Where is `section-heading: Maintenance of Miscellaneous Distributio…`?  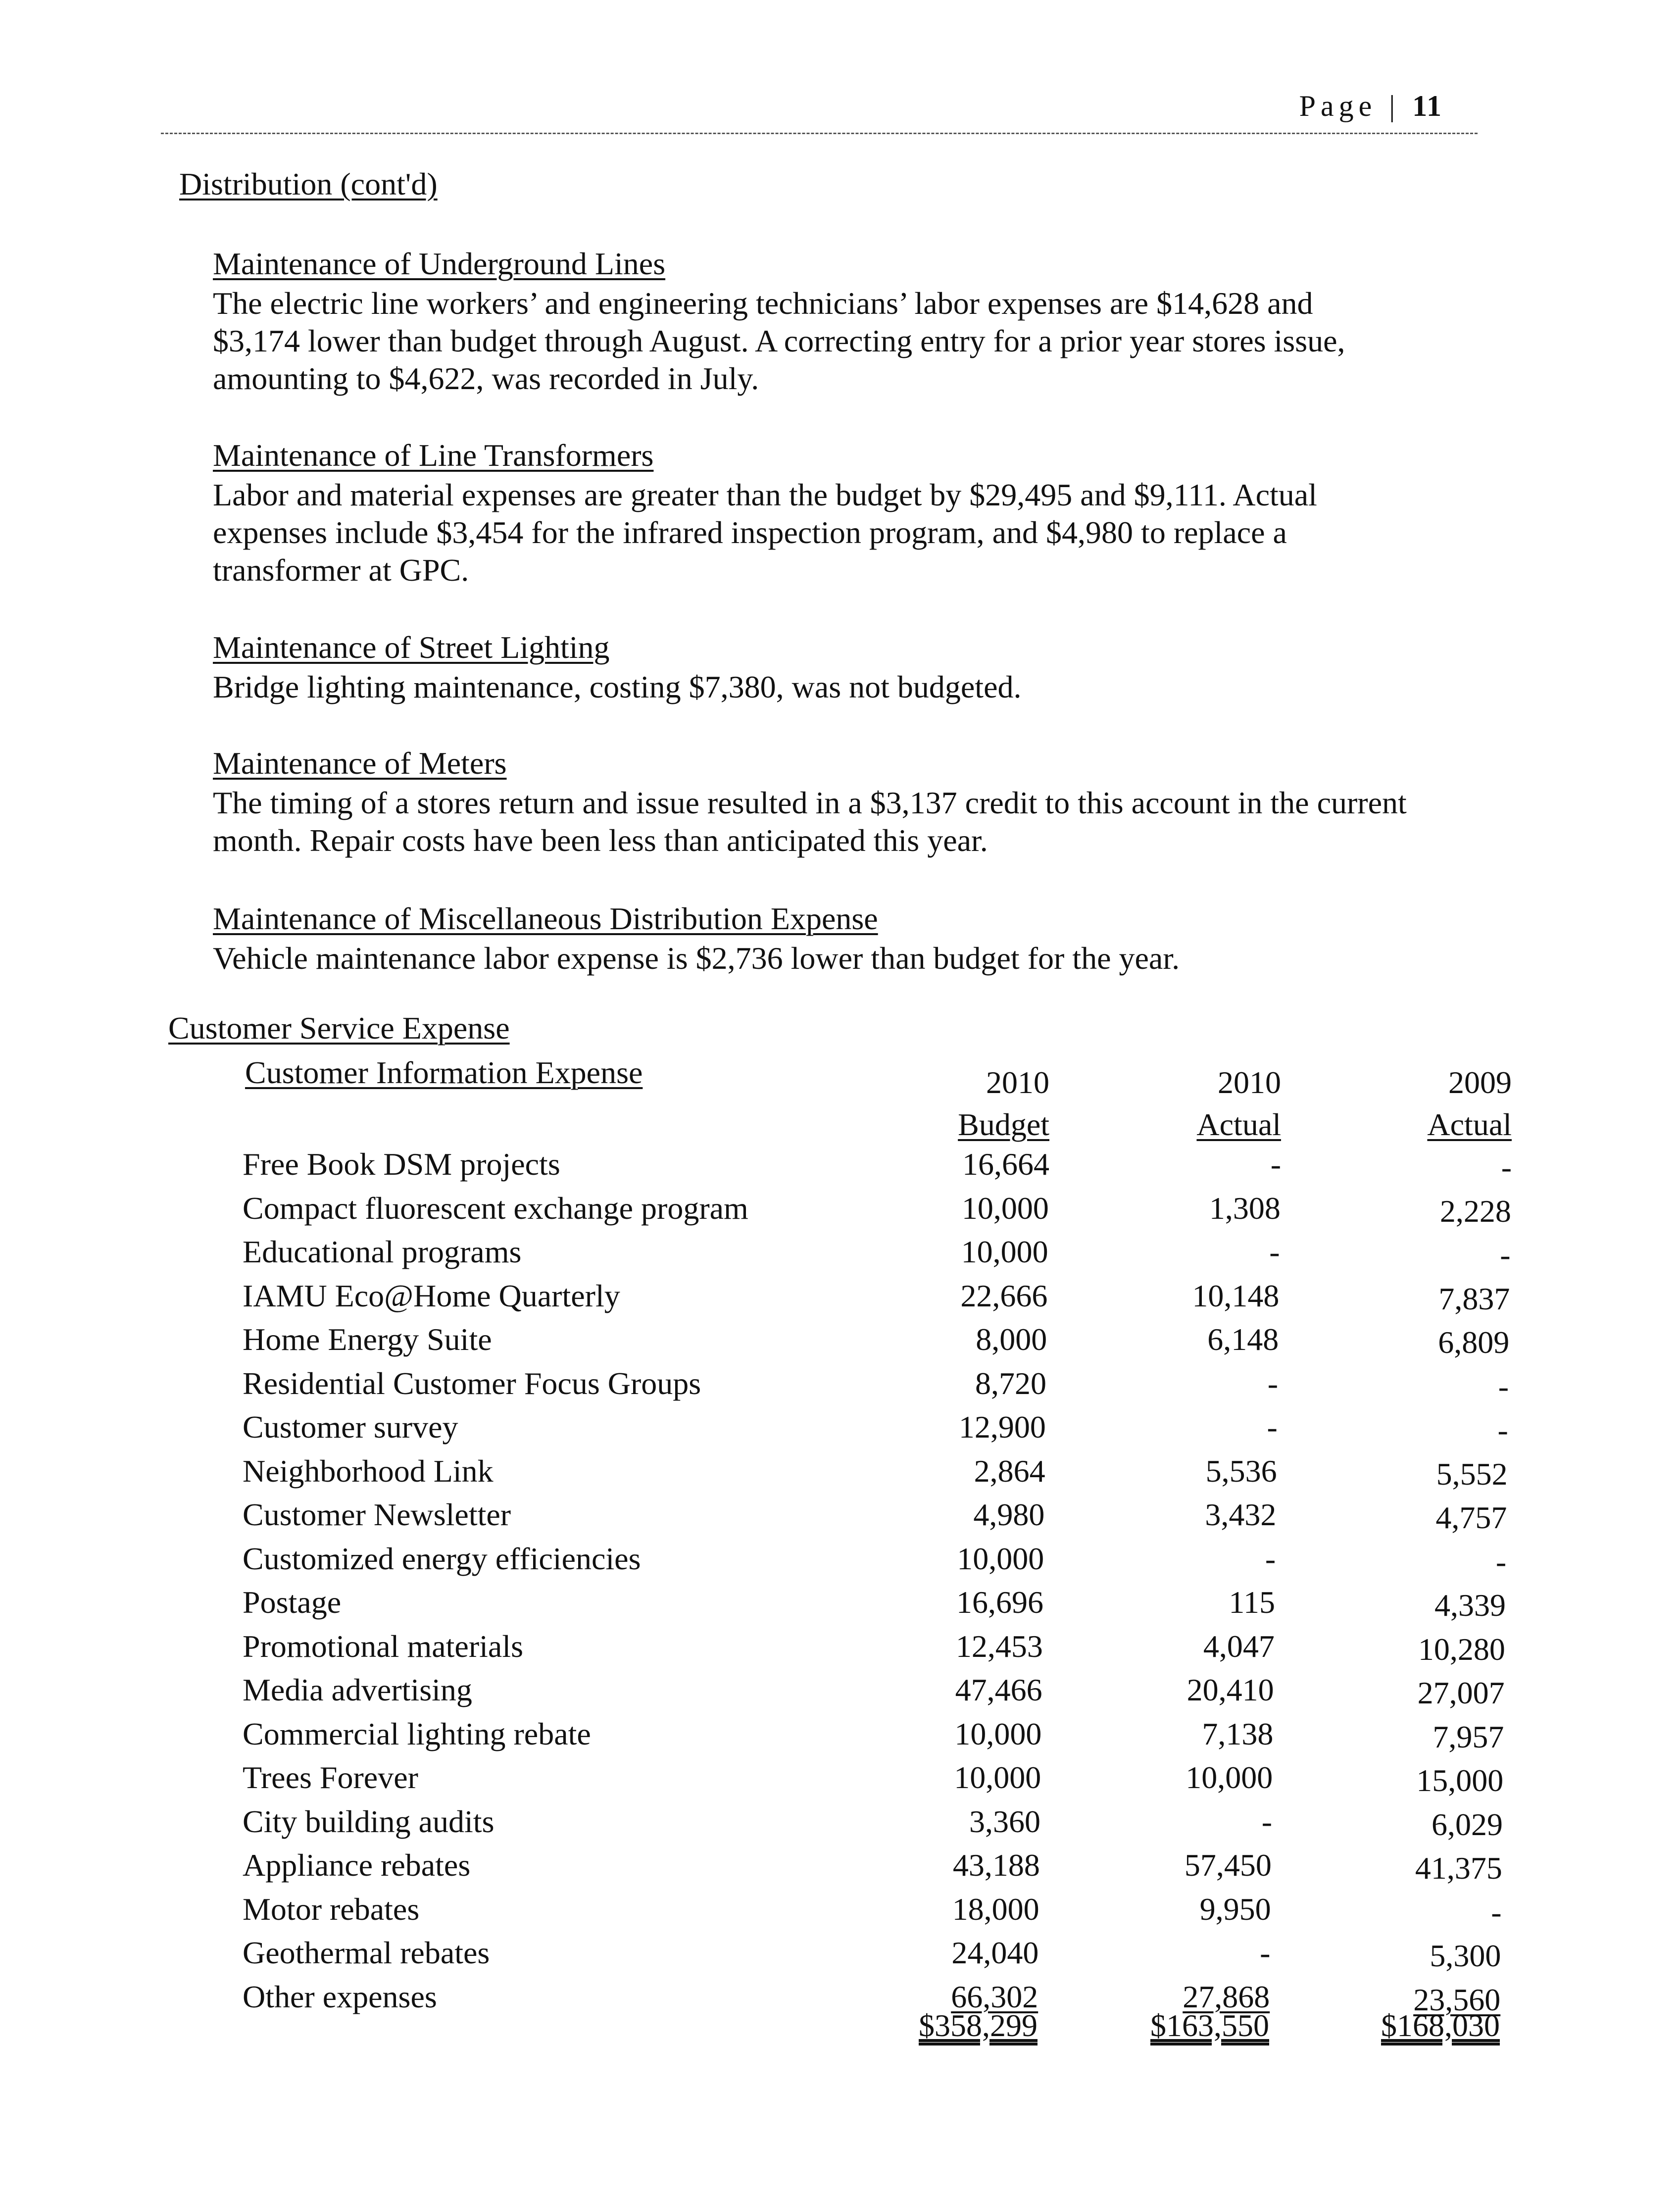
section-heading: Maintenance of Miscellaneous Distributio… is located at coordinates (545, 918).